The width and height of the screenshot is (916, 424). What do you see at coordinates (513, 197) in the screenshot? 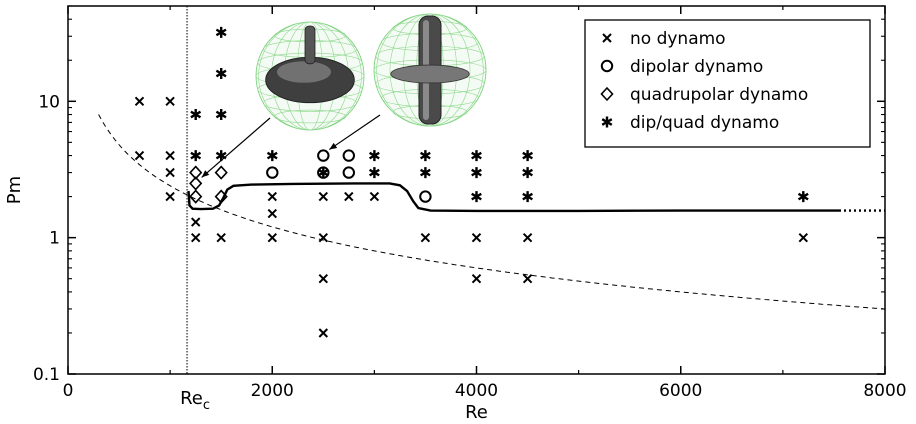
I see `critical-dynamo-curve` at bounding box center [513, 197].